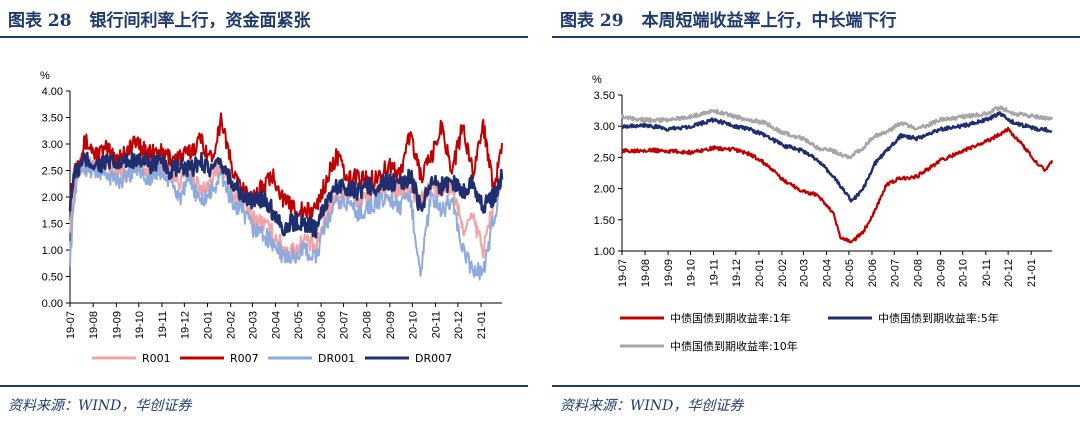  What do you see at coordinates (577, 21) in the screenshot?
I see `right-figure-label: 图表` at bounding box center [577, 21].